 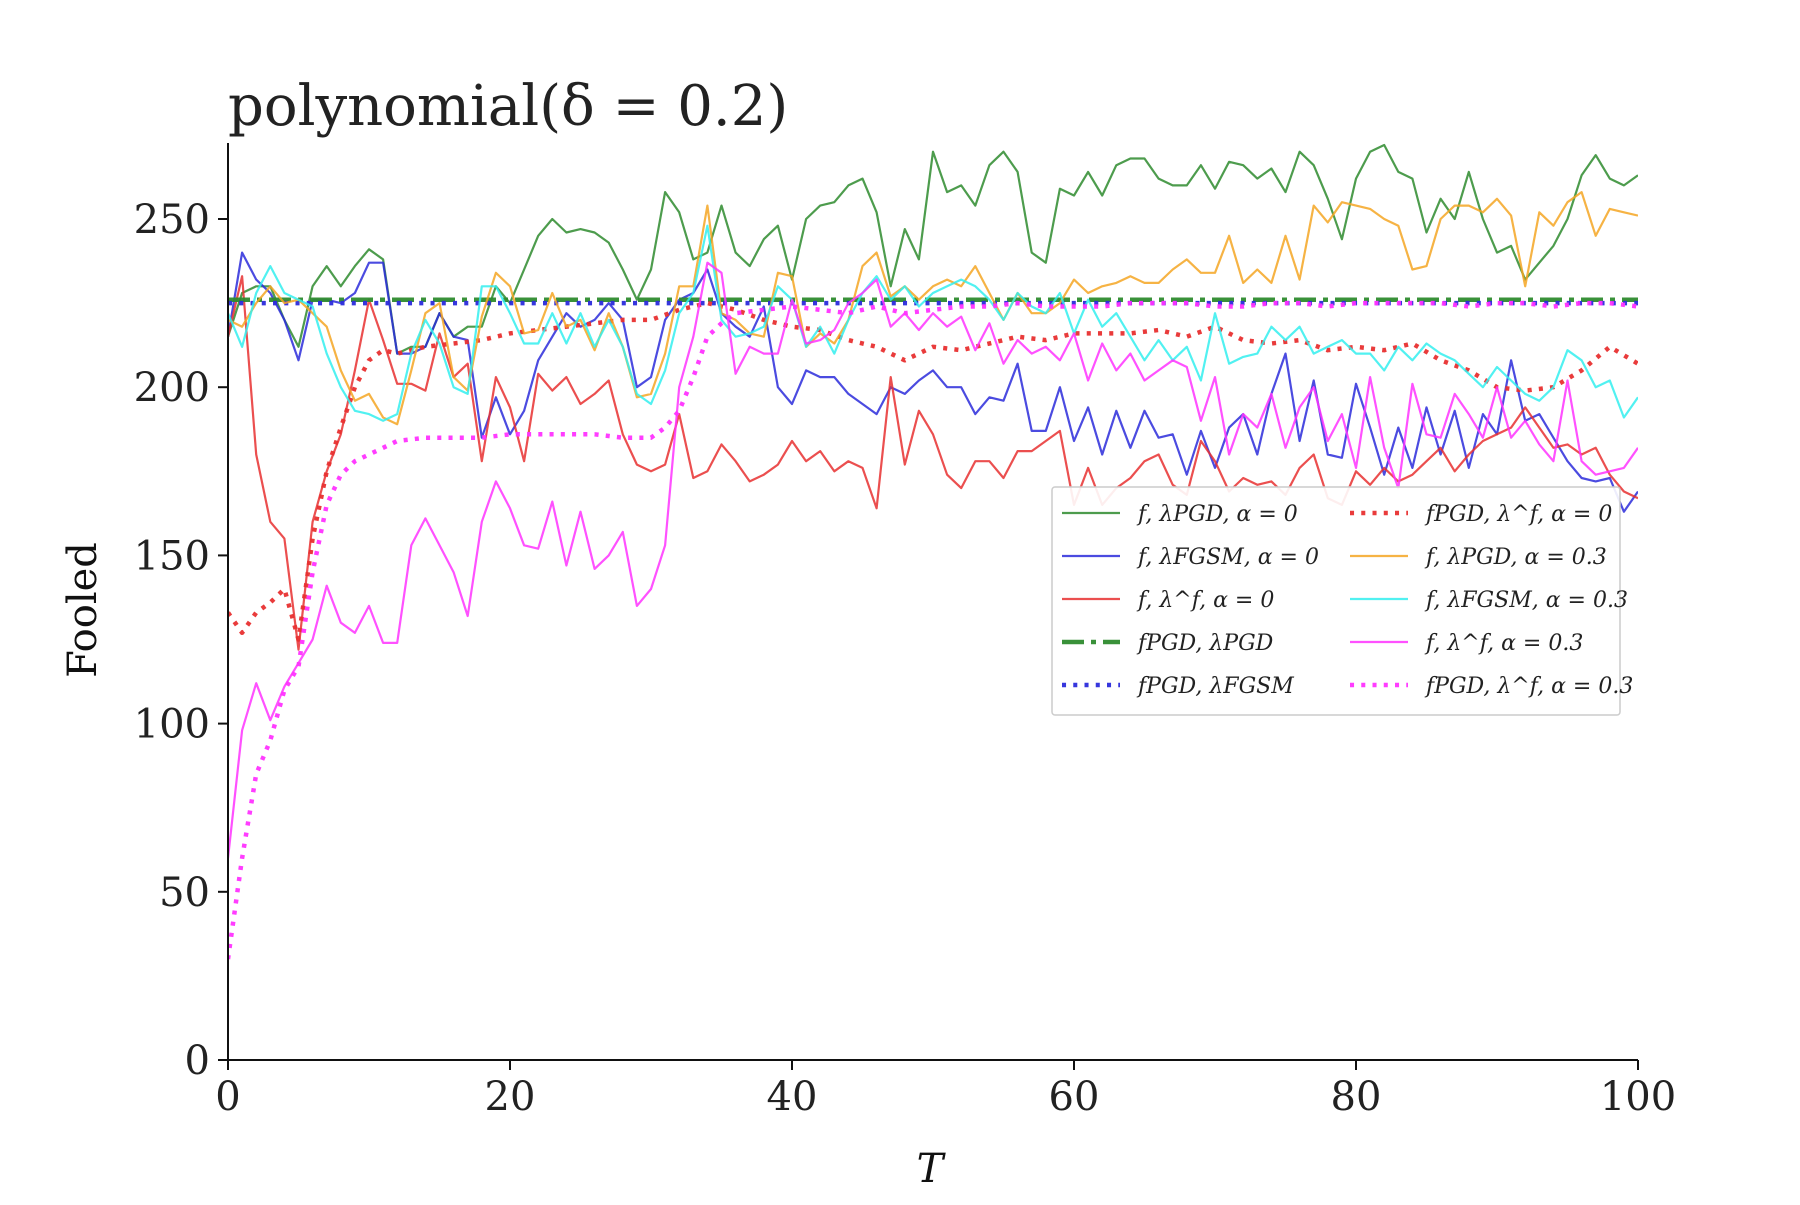 I want to click on y-tick-label: 250, so click(x=172, y=220).